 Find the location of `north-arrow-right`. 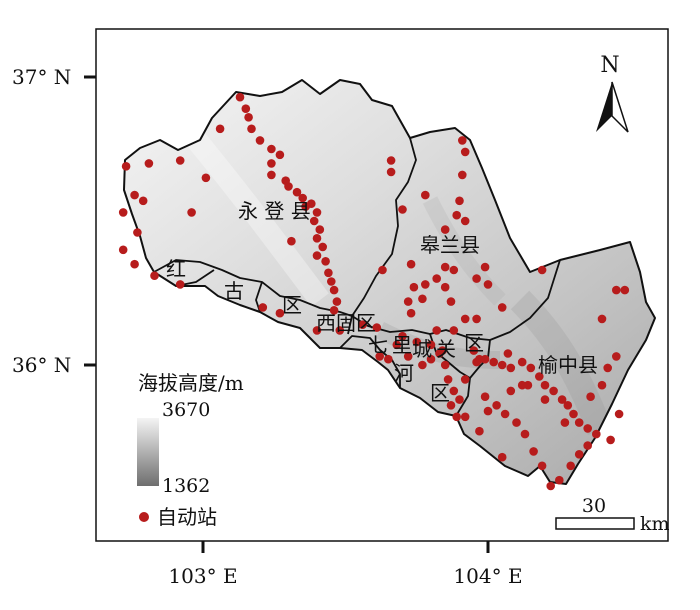

north-arrow-right is located at coordinates (620, 107).